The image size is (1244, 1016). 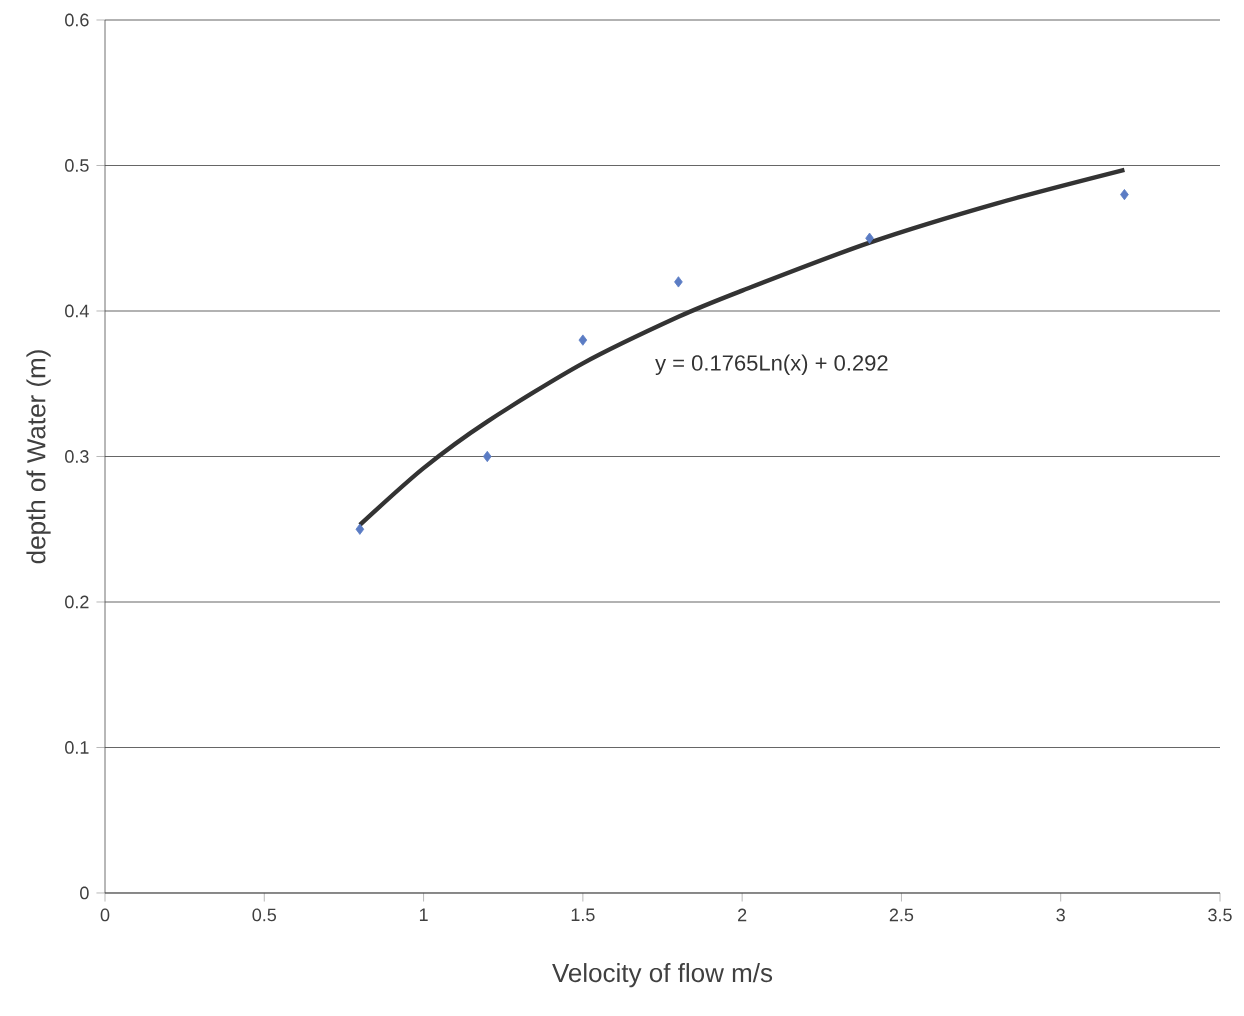 I want to click on y-tick-label: 0.1, so click(x=77, y=747).